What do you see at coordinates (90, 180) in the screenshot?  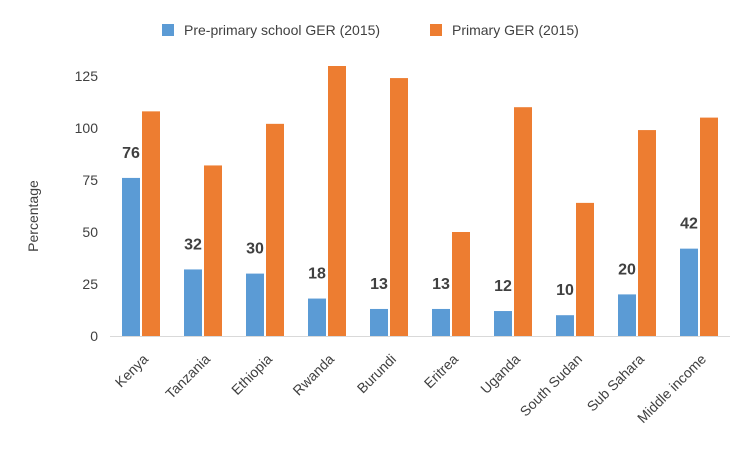 I see `y-tick-label: 75` at bounding box center [90, 180].